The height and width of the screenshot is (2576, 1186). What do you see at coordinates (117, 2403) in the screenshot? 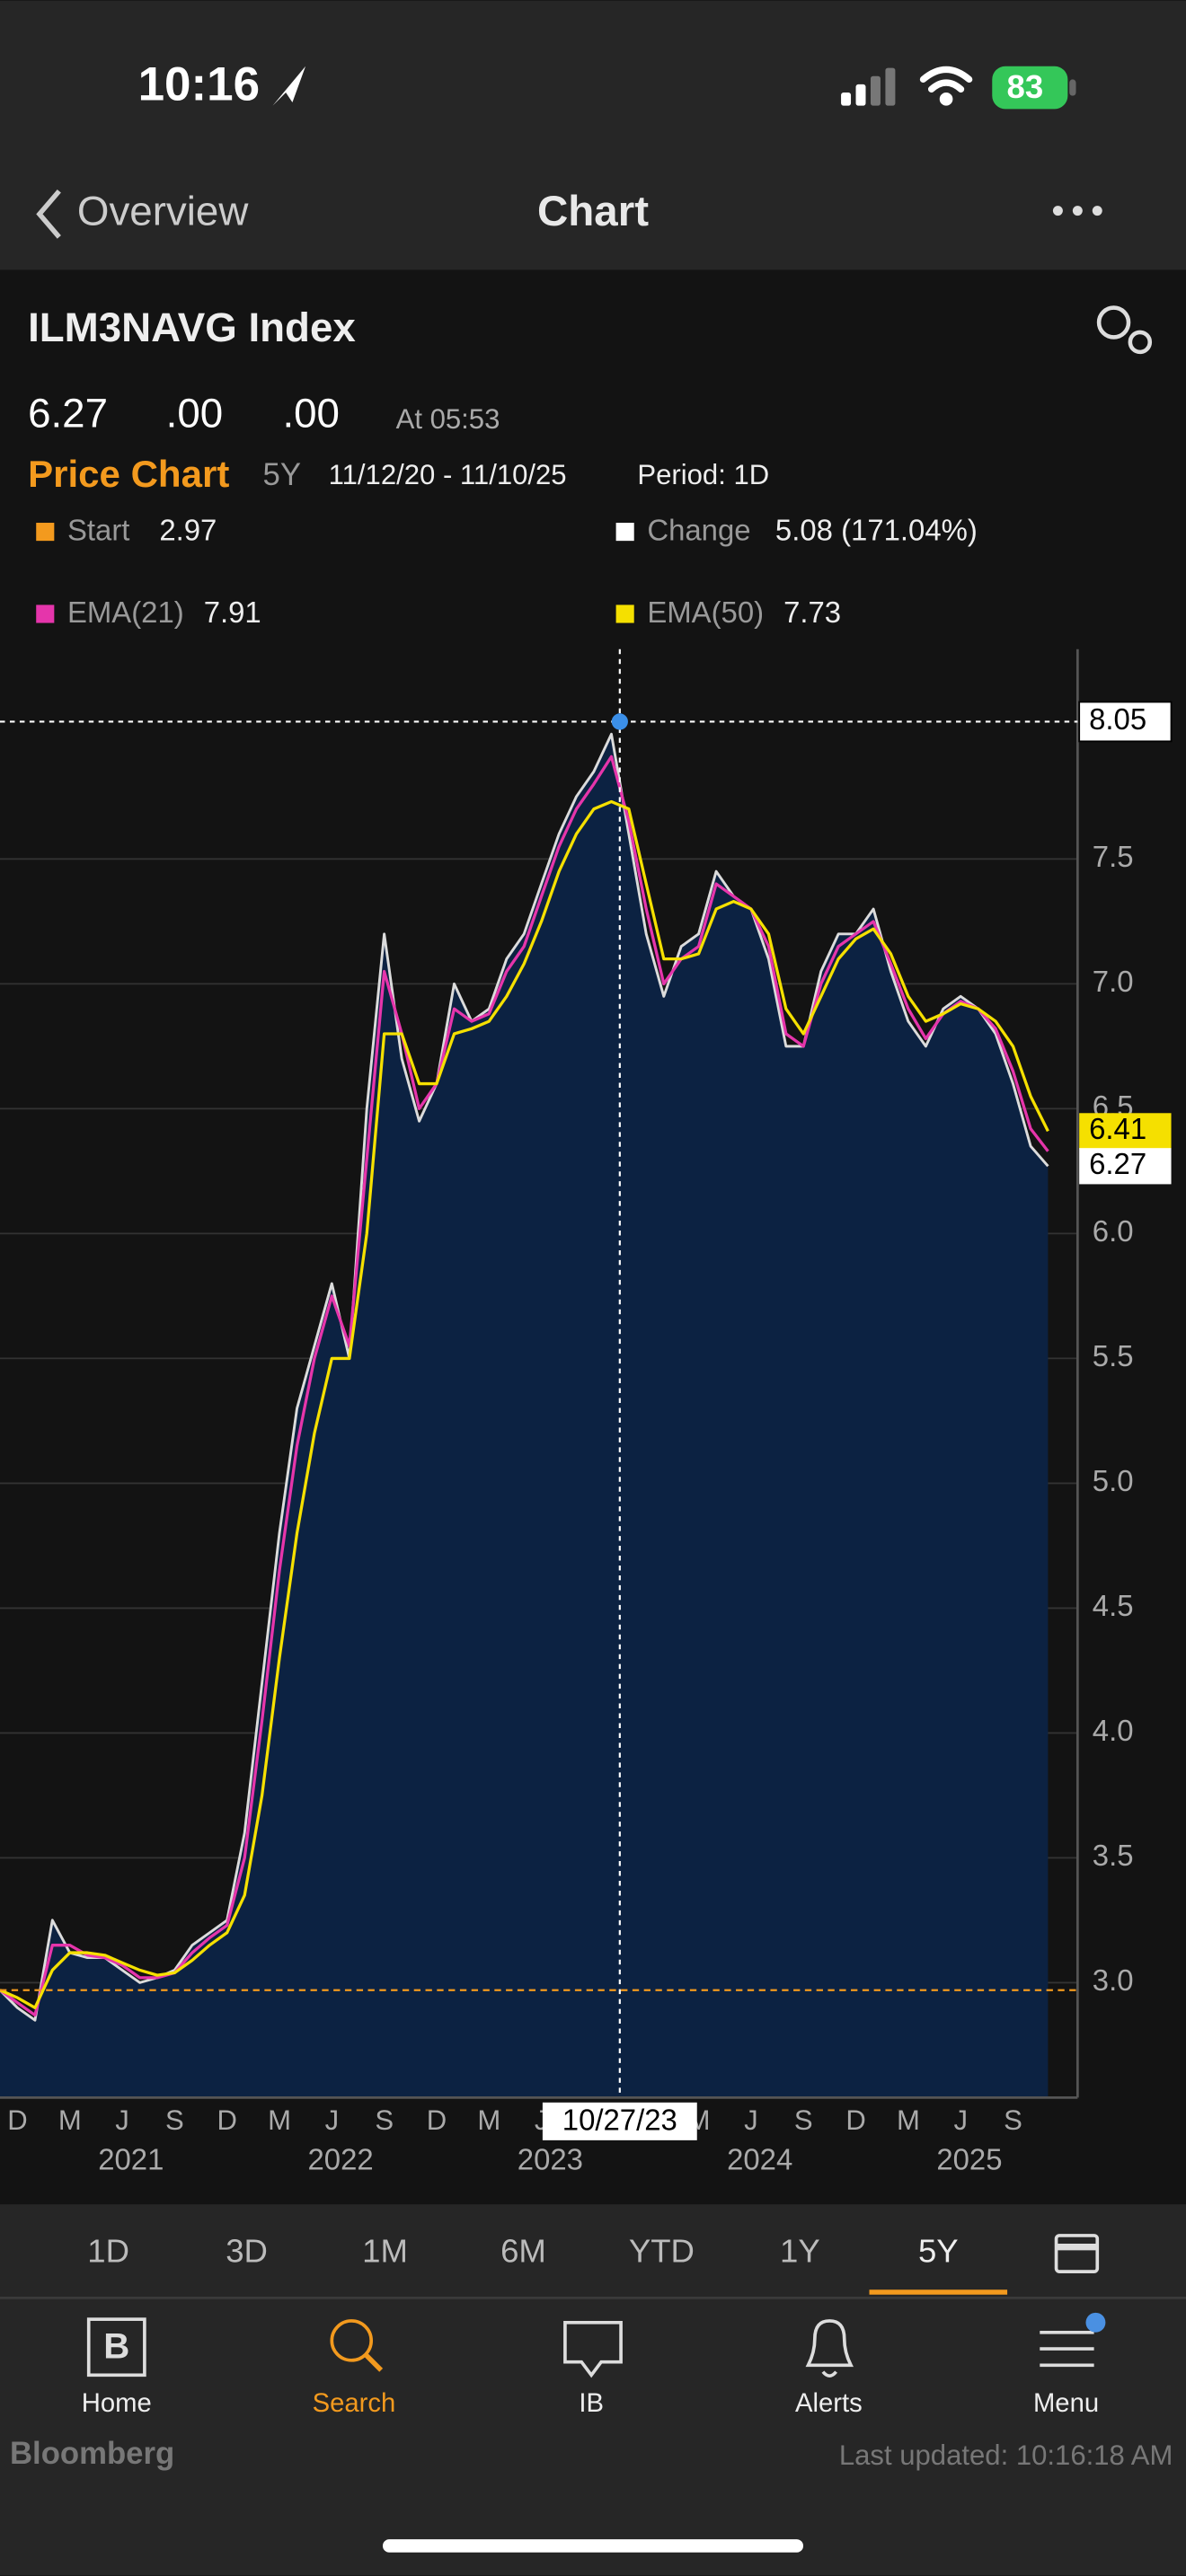
I see `tab-label: Home` at bounding box center [117, 2403].